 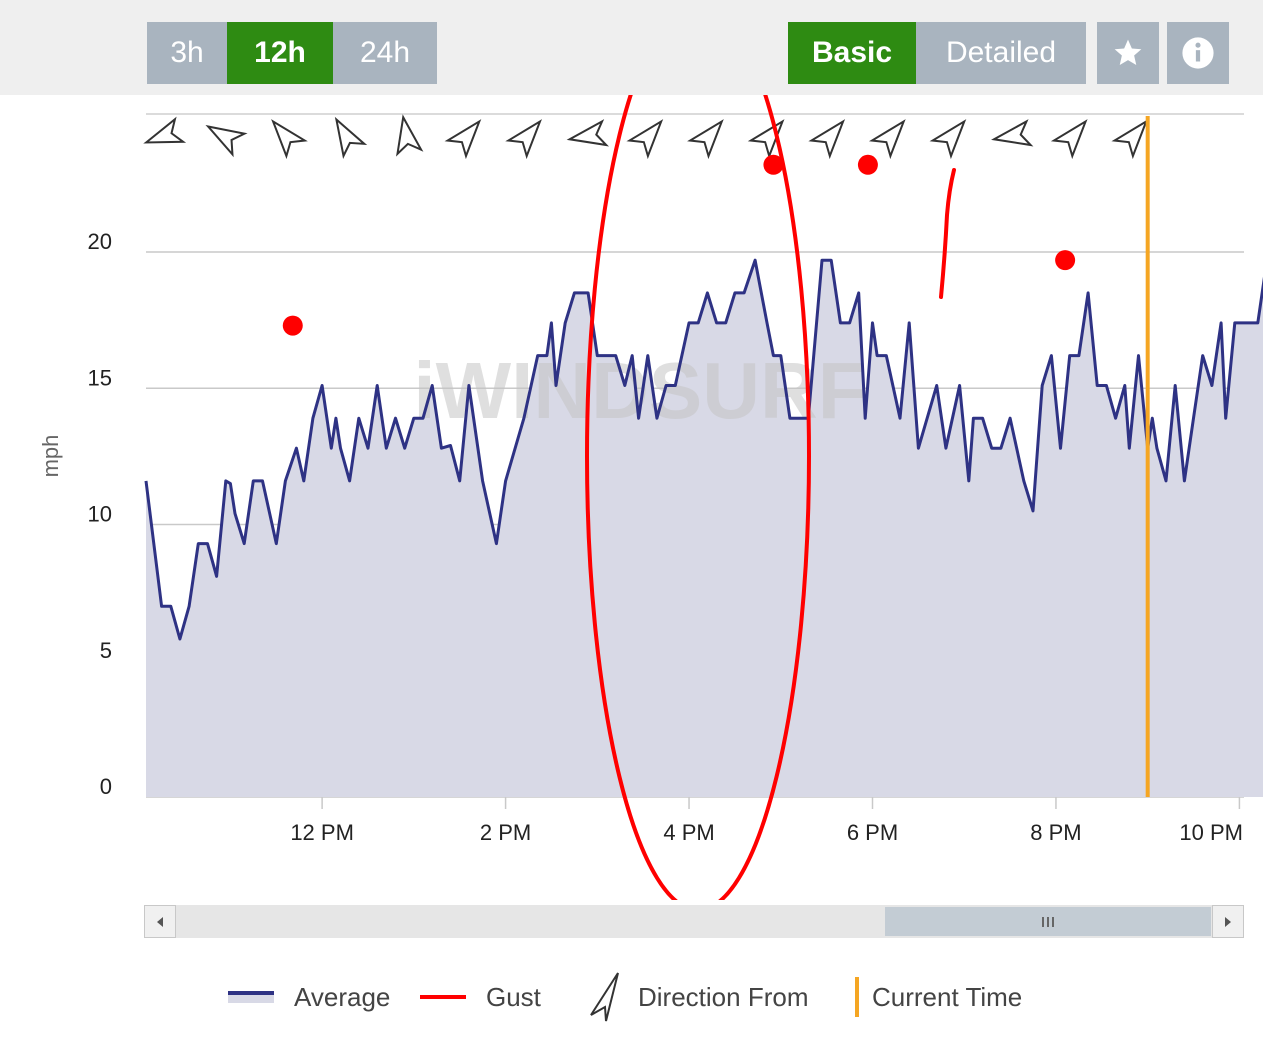 I want to click on grip-icon, so click(x=1048, y=921).